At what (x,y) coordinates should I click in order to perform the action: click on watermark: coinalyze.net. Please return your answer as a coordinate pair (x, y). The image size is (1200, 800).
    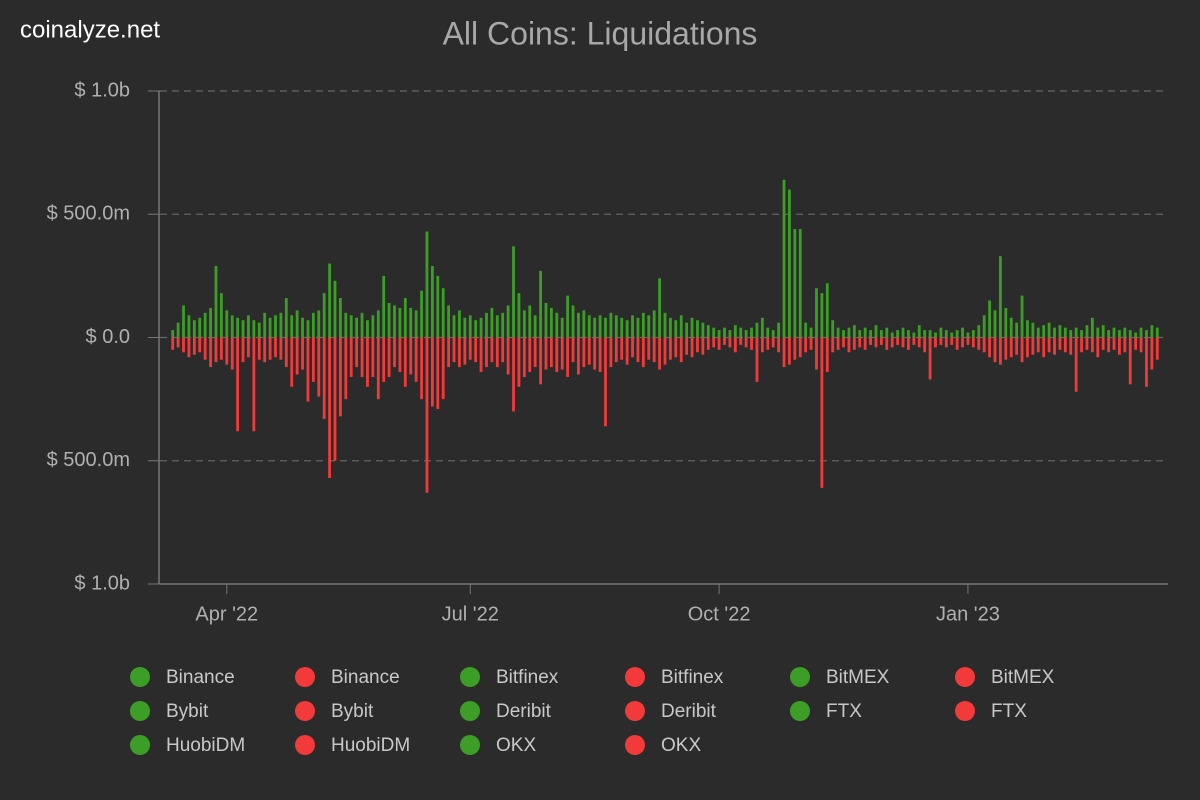
    Looking at the image, I should click on (90, 29).